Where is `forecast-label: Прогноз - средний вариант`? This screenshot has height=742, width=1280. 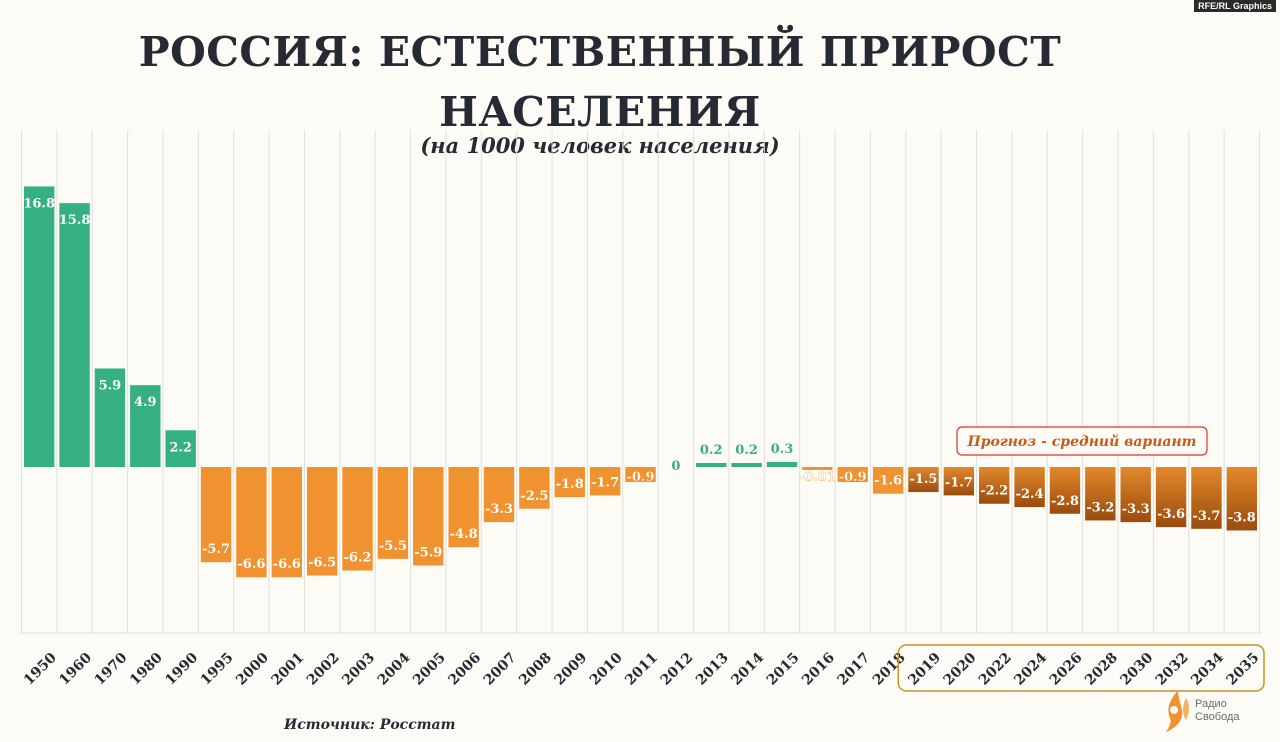
forecast-label: Прогноз - средний вариант is located at coordinates (1082, 441).